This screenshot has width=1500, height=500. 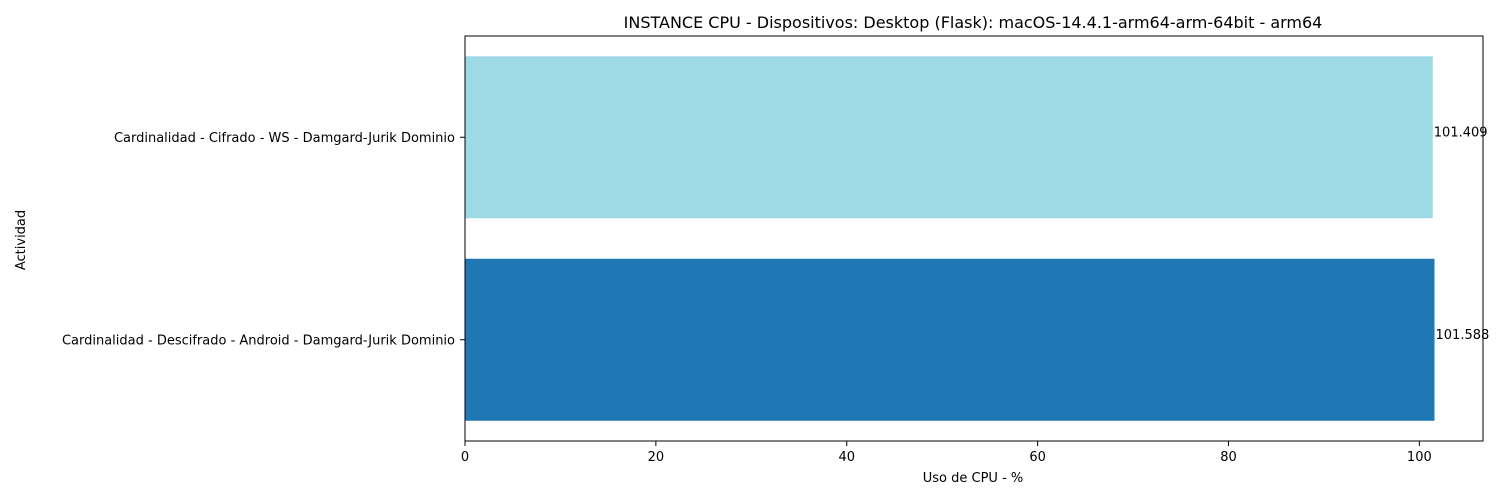 I want to click on x-tick-label-80: 80, so click(x=1228, y=457).